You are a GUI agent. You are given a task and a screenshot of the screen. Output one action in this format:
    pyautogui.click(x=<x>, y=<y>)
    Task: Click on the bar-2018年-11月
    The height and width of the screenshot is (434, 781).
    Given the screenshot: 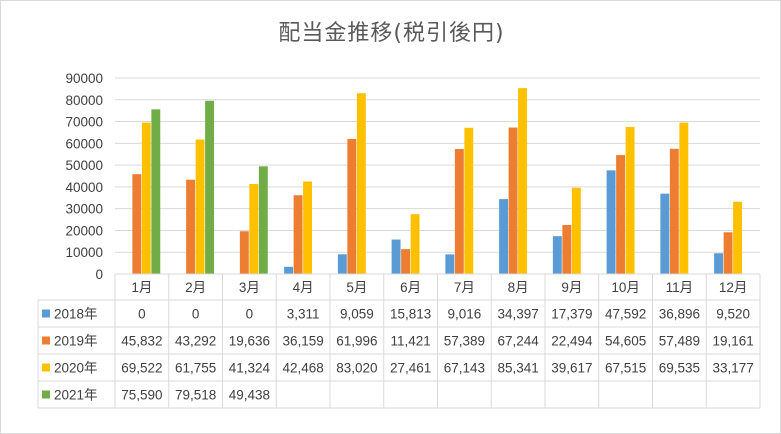 What is the action you would take?
    pyautogui.click(x=665, y=233)
    